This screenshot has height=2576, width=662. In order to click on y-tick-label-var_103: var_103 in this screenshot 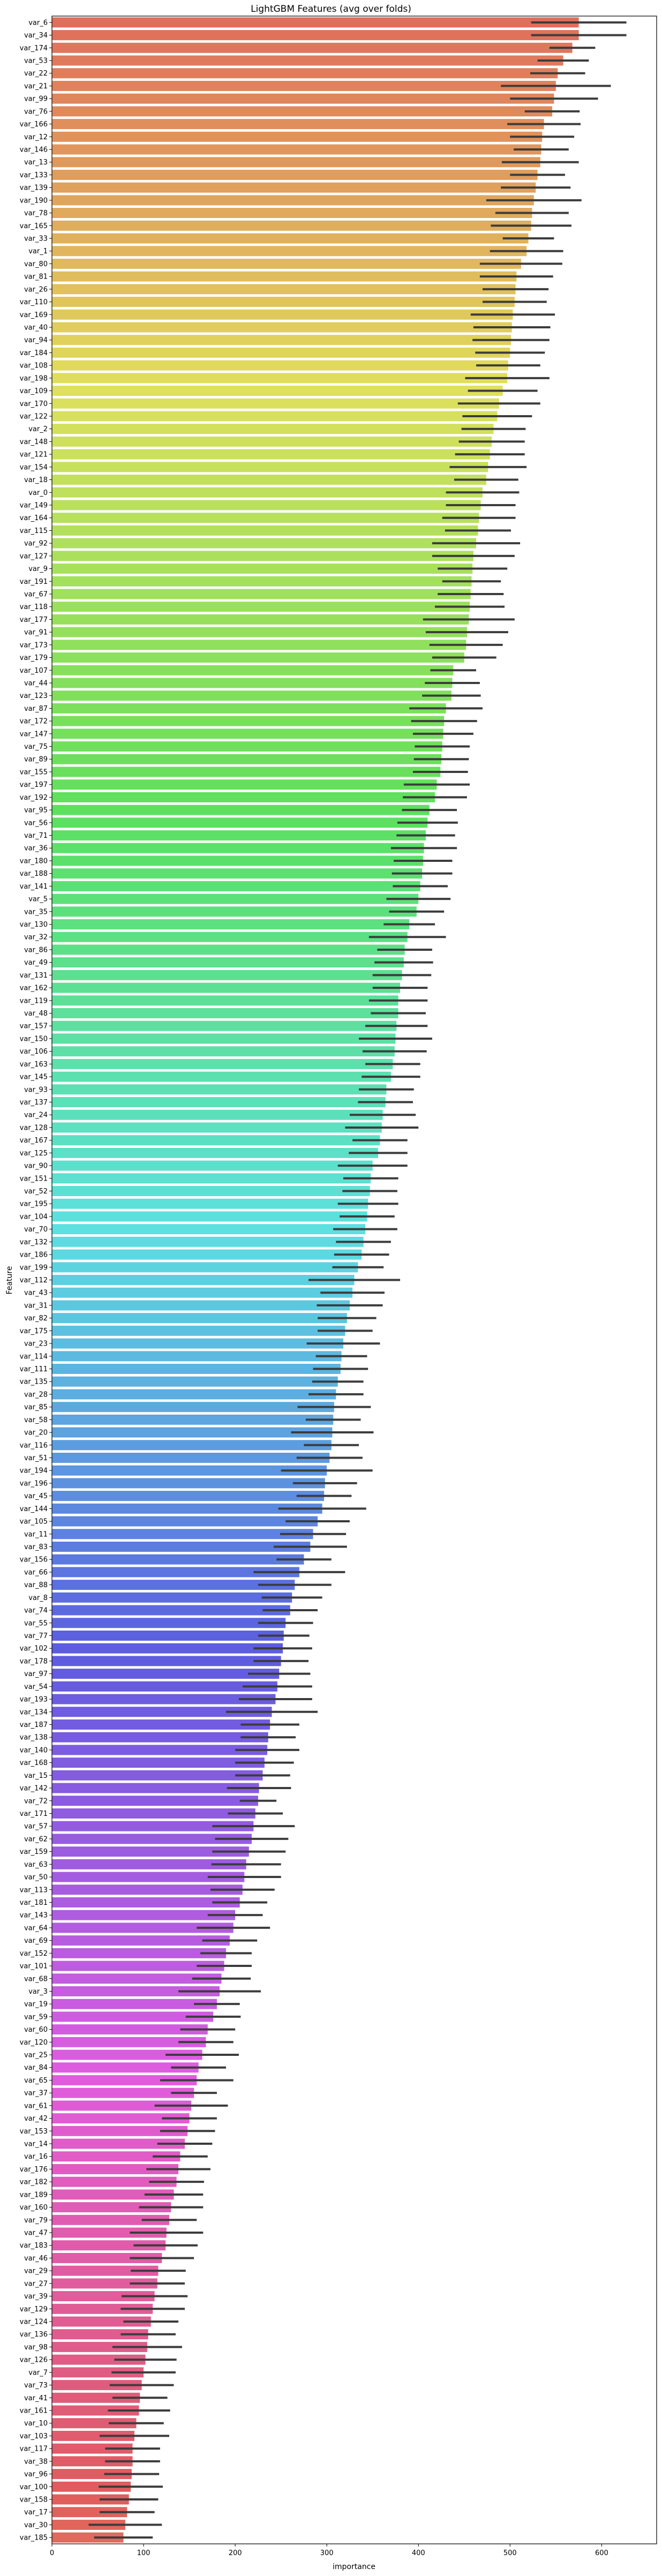, I will do `click(34, 2436)`.